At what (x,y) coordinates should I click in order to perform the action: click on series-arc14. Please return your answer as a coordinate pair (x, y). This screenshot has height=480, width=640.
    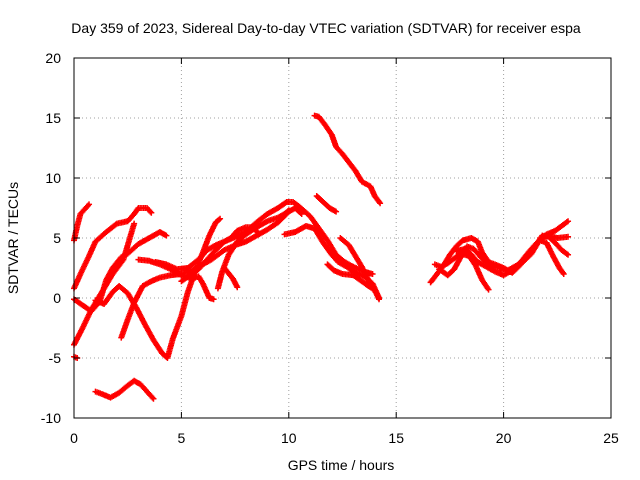
    Looking at the image, I should click on (326, 204).